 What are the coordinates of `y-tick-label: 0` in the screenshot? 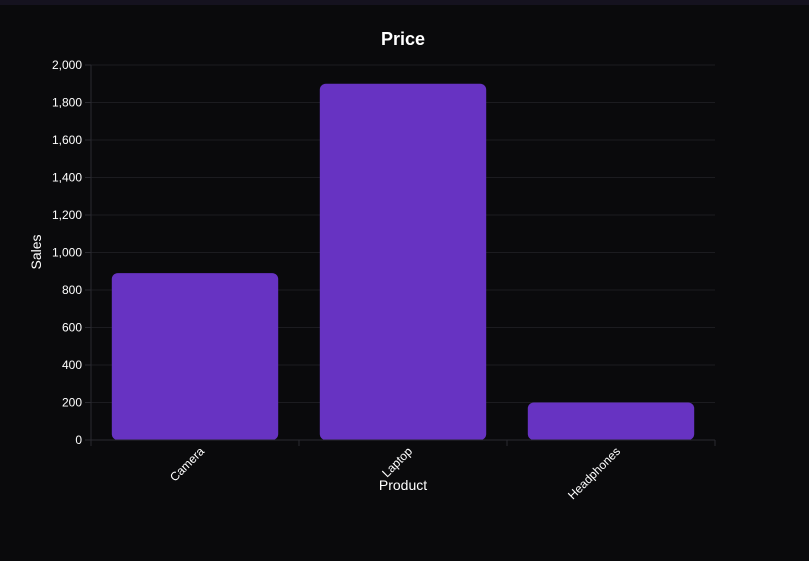 It's located at (78, 440).